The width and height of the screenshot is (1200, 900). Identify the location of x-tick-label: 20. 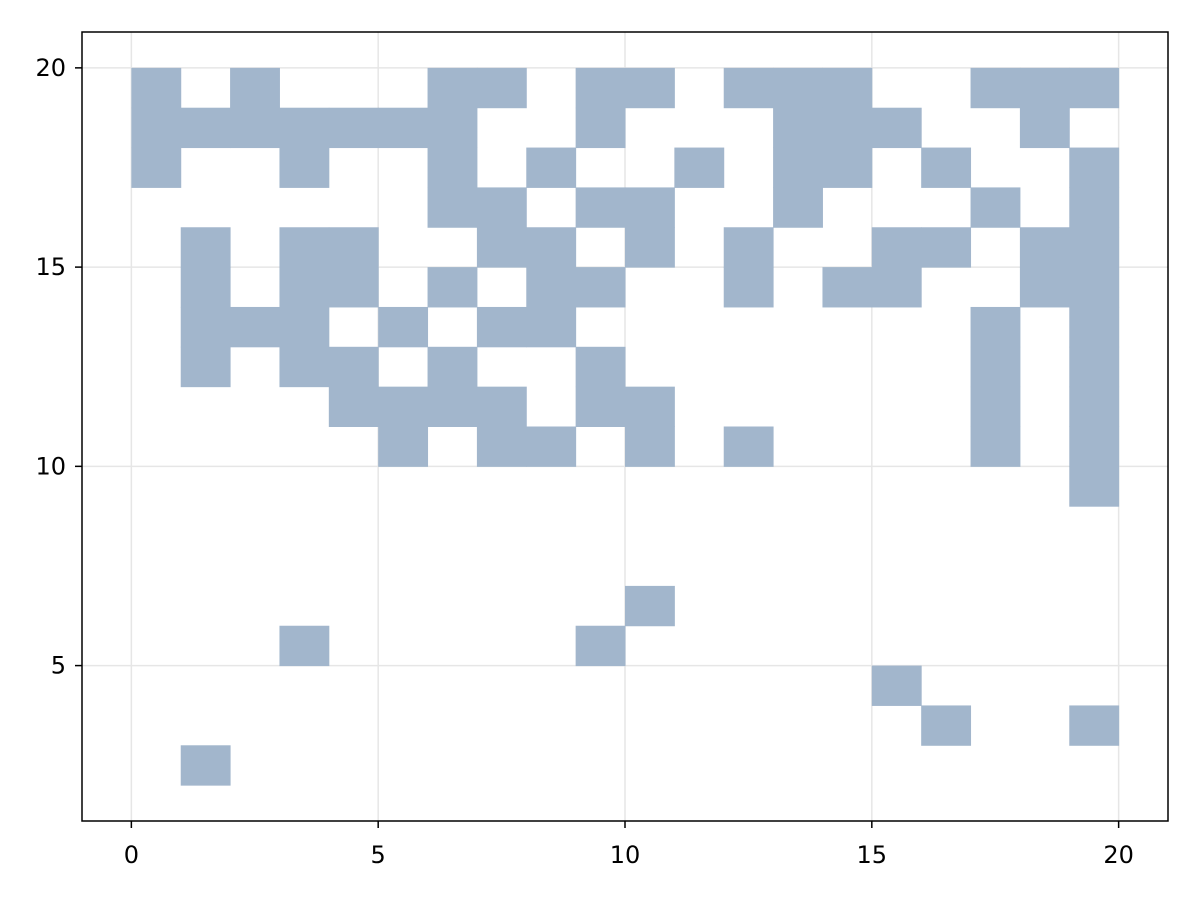
(1118, 855).